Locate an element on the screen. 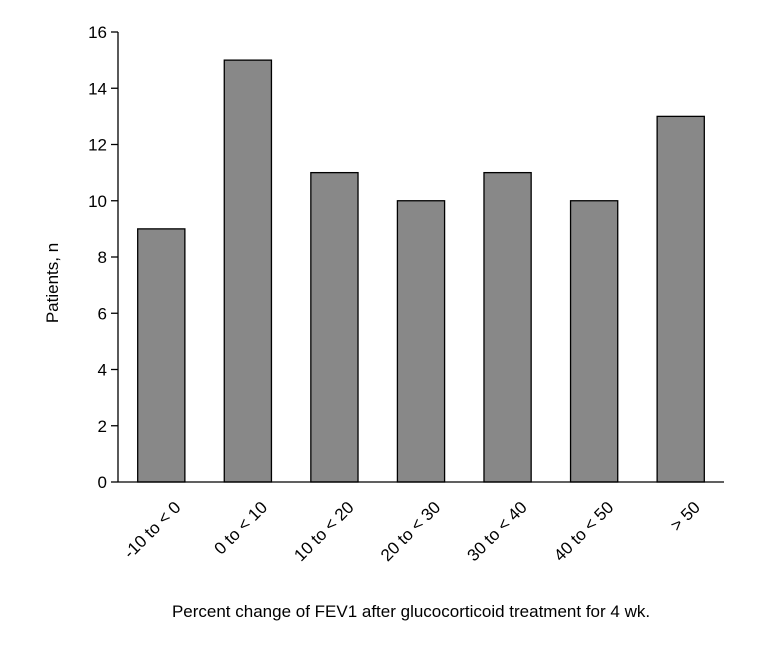  y-tick-label: 16 is located at coordinates (97, 32).